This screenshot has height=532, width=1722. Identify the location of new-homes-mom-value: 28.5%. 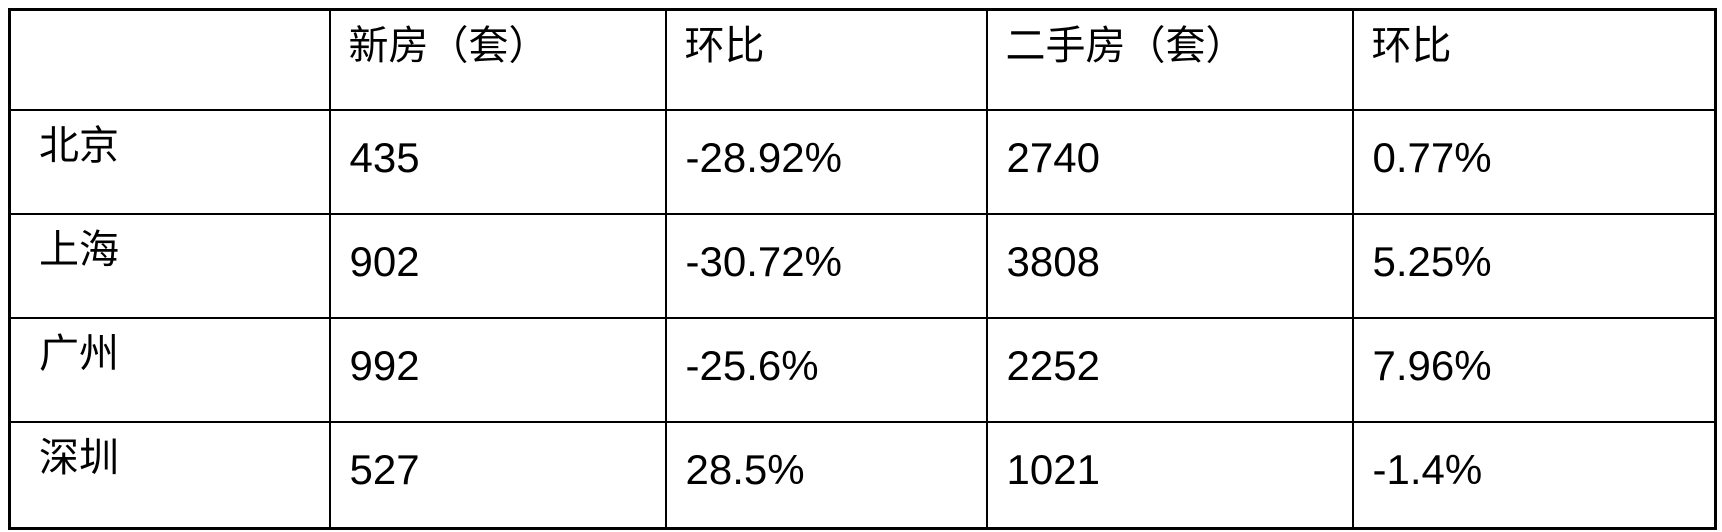
(826, 475).